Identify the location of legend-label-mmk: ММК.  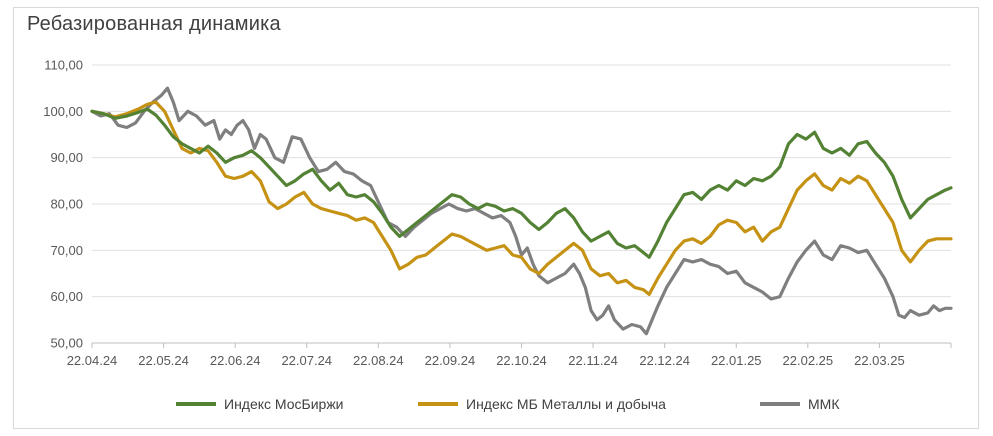
(824, 404).